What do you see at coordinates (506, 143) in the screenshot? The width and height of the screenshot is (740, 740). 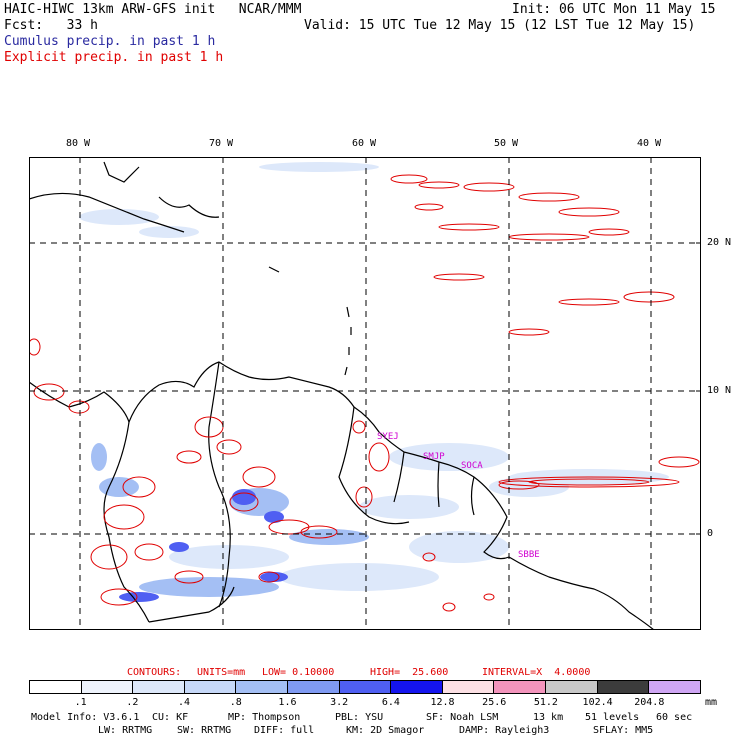 I see `lon-label-50w: 50 W` at bounding box center [506, 143].